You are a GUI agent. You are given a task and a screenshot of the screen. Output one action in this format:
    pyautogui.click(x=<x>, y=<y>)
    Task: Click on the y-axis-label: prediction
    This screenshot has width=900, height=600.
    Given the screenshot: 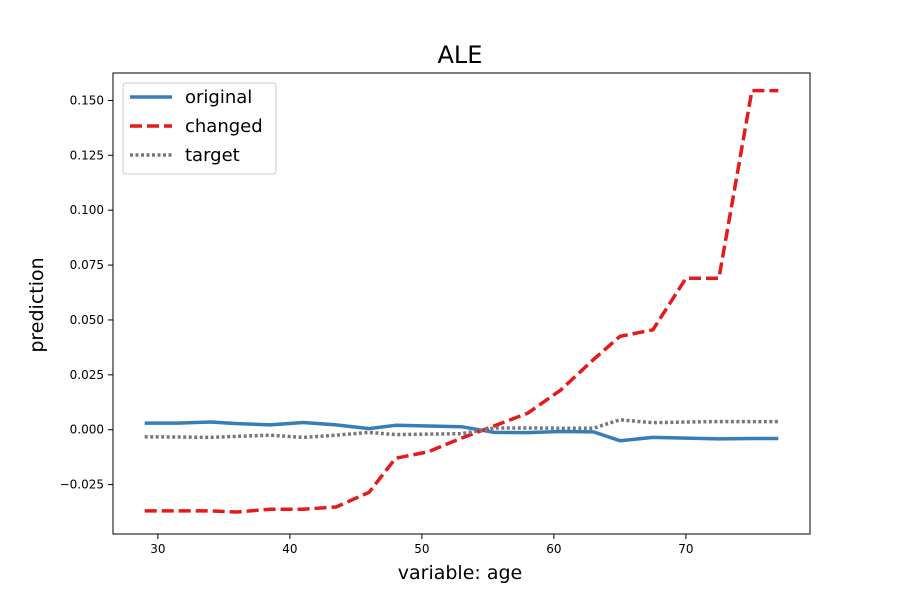 What is the action you would take?
    pyautogui.click(x=37, y=304)
    